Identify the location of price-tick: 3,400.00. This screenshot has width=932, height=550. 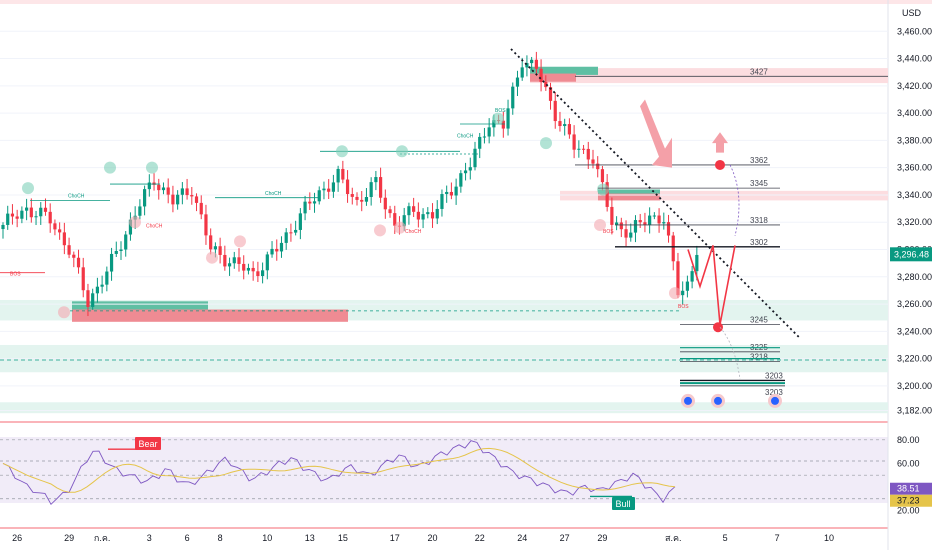
(914, 113).